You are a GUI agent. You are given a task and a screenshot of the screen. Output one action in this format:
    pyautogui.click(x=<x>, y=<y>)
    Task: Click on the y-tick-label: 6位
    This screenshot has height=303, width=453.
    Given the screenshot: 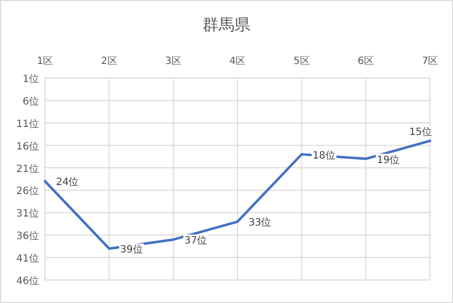 What is the action you would take?
    pyautogui.click(x=30, y=101)
    